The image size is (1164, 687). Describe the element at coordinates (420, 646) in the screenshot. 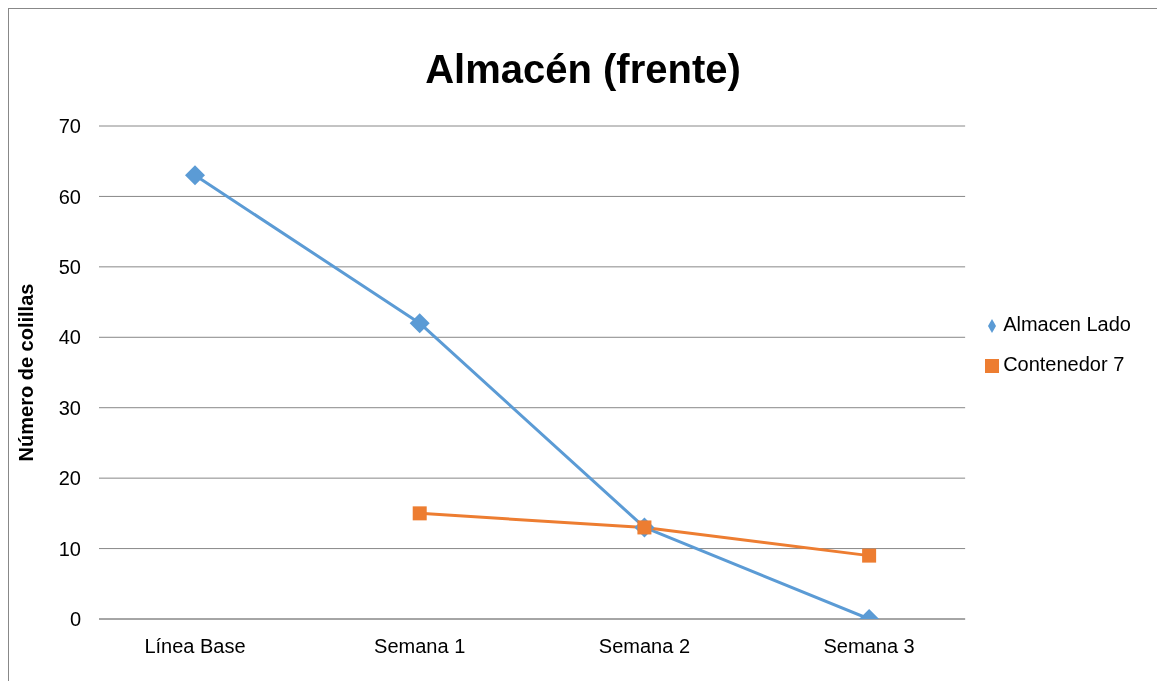

I see `x-tick-label: Semana 1` at that location.